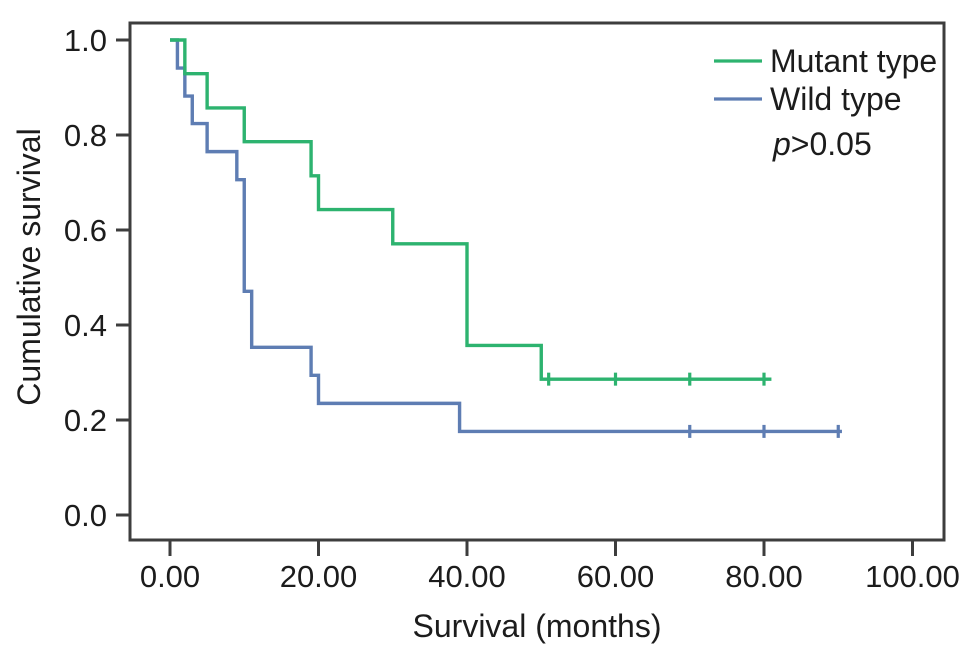 Image resolution: width=969 pixels, height=658 pixels. I want to click on x-tick-label: 0.00, so click(170, 576).